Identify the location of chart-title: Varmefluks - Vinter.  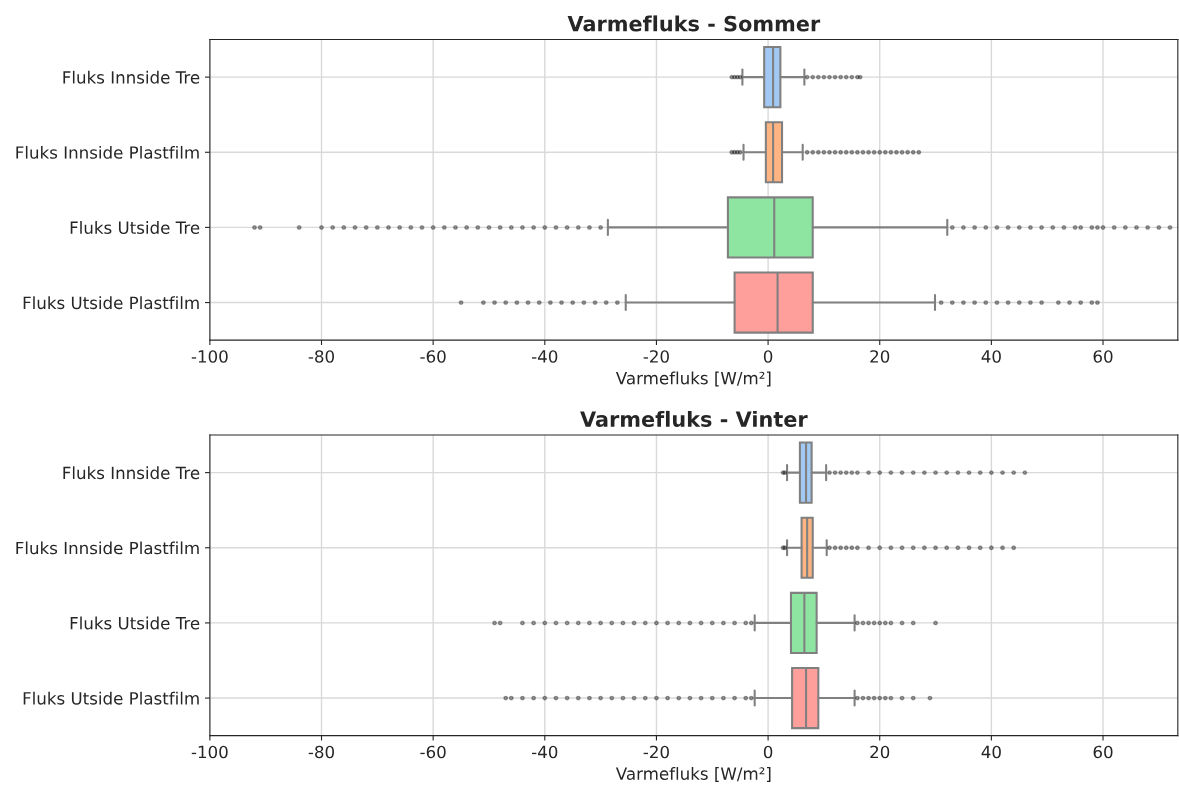
(694, 419).